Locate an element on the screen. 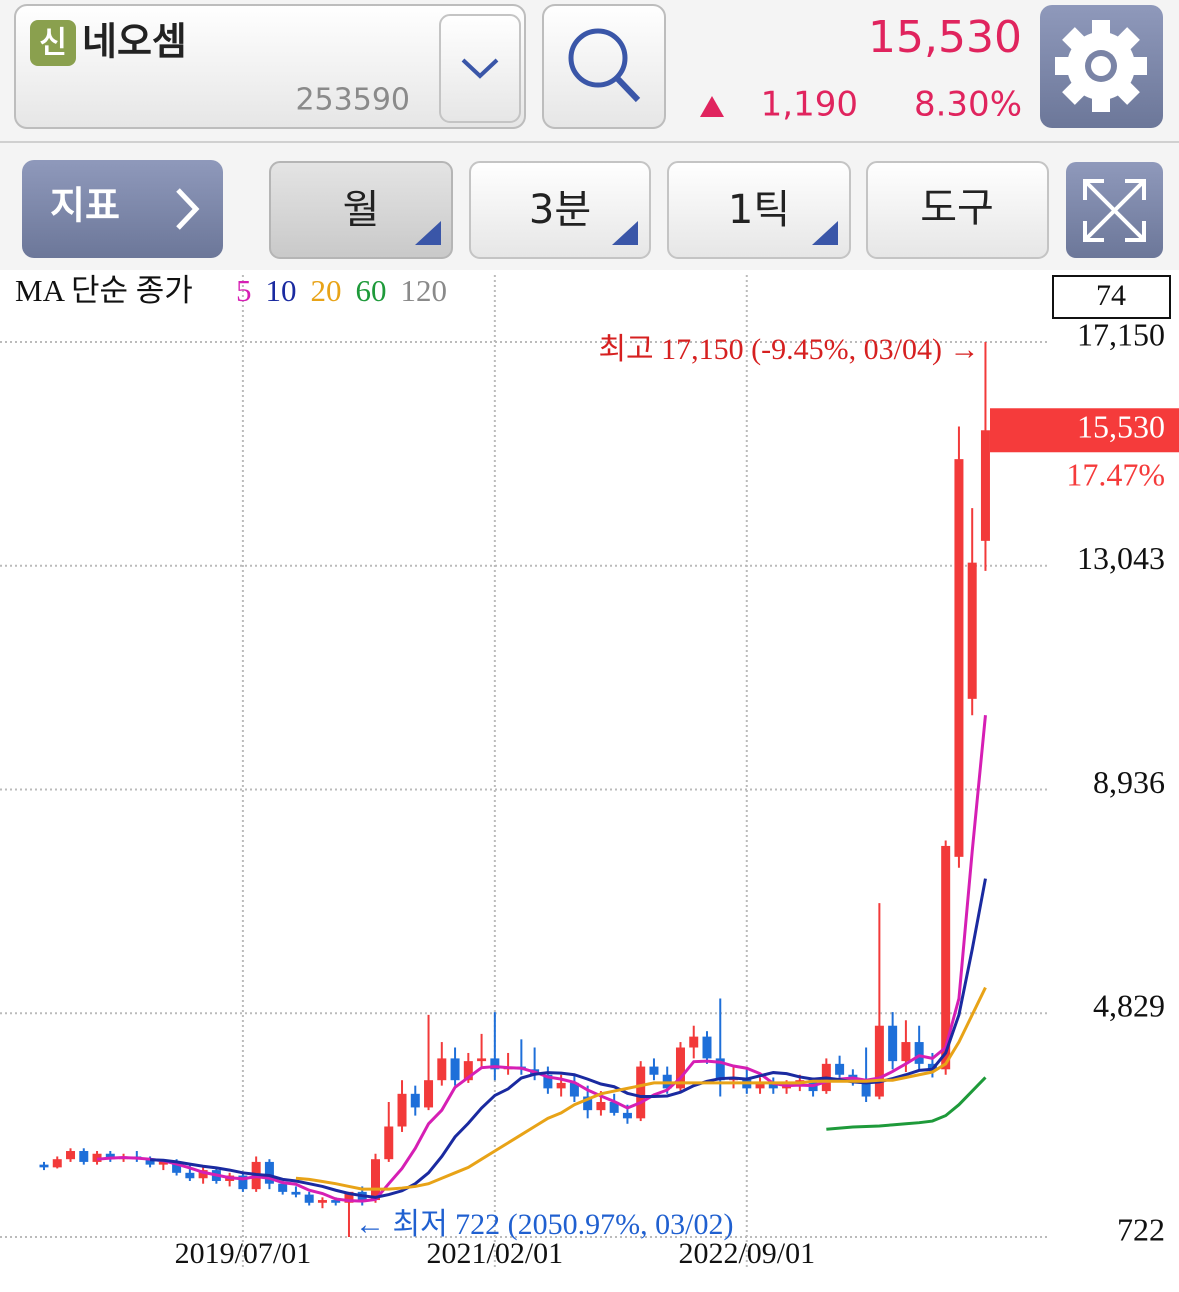  legend-entry: 120 is located at coordinates (424, 290).